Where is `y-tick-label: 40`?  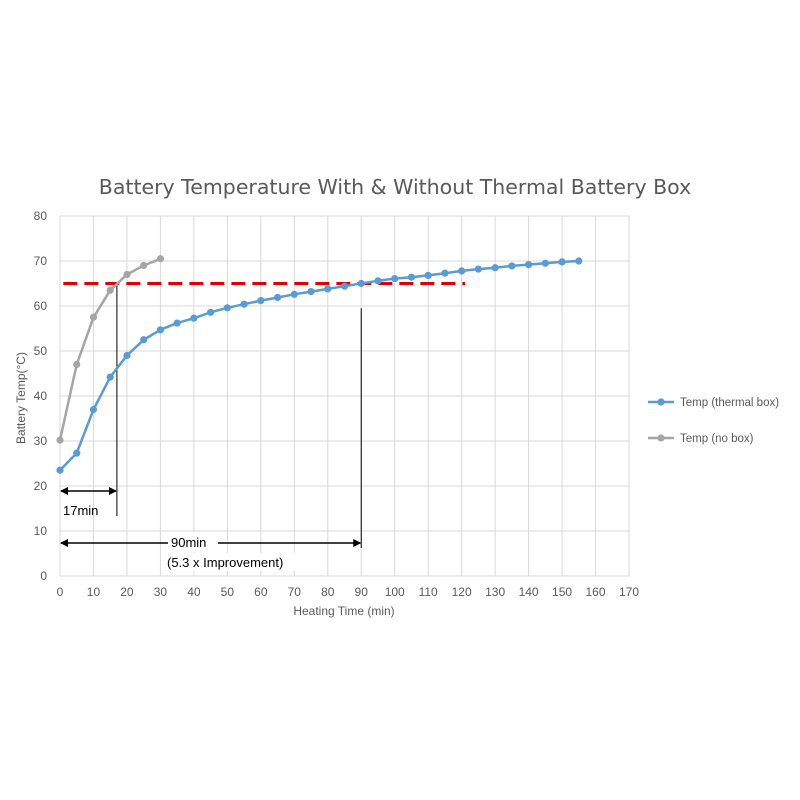 y-tick-label: 40 is located at coordinates (41, 396).